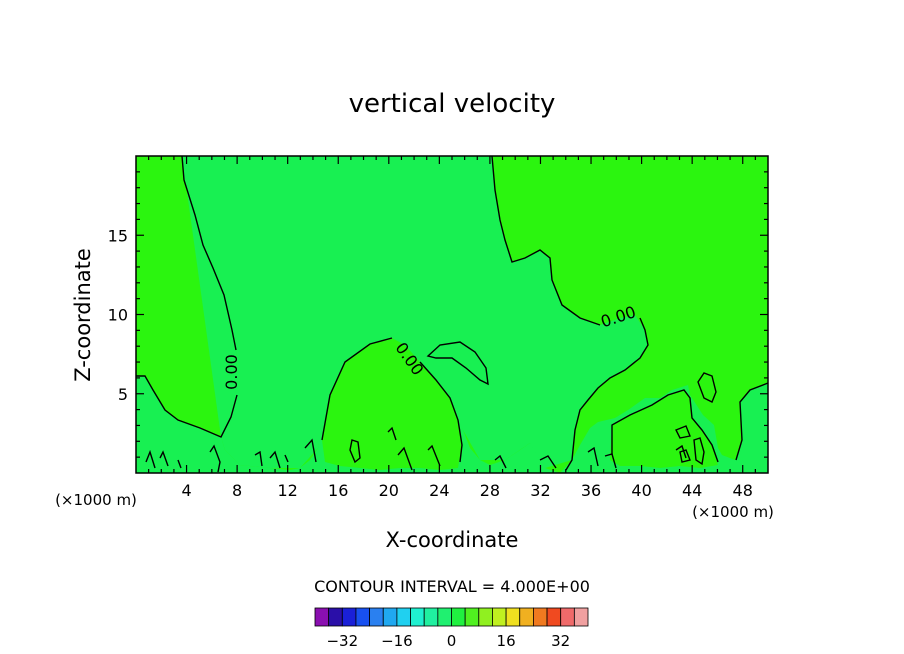 Image resolution: width=904 pixels, height=654 pixels. I want to click on x-unit-label-right: (×1000 m), so click(733, 512).